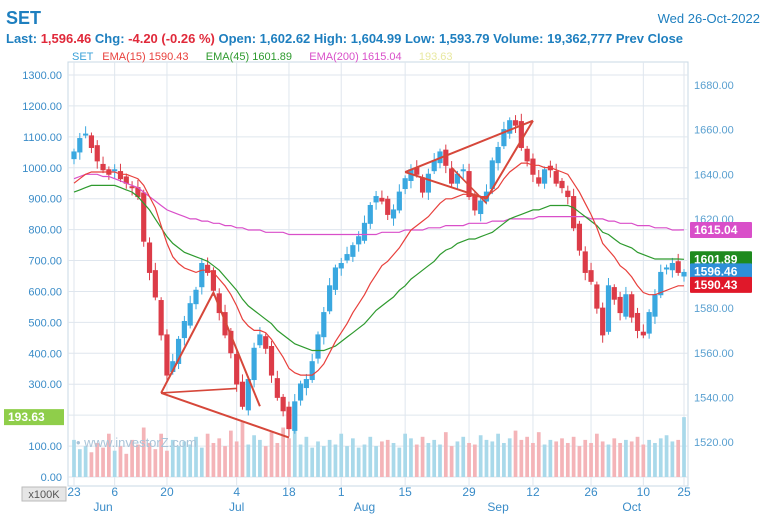  Describe the element at coordinates (330, 38) in the screenshot. I see `high-label: High:` at that location.